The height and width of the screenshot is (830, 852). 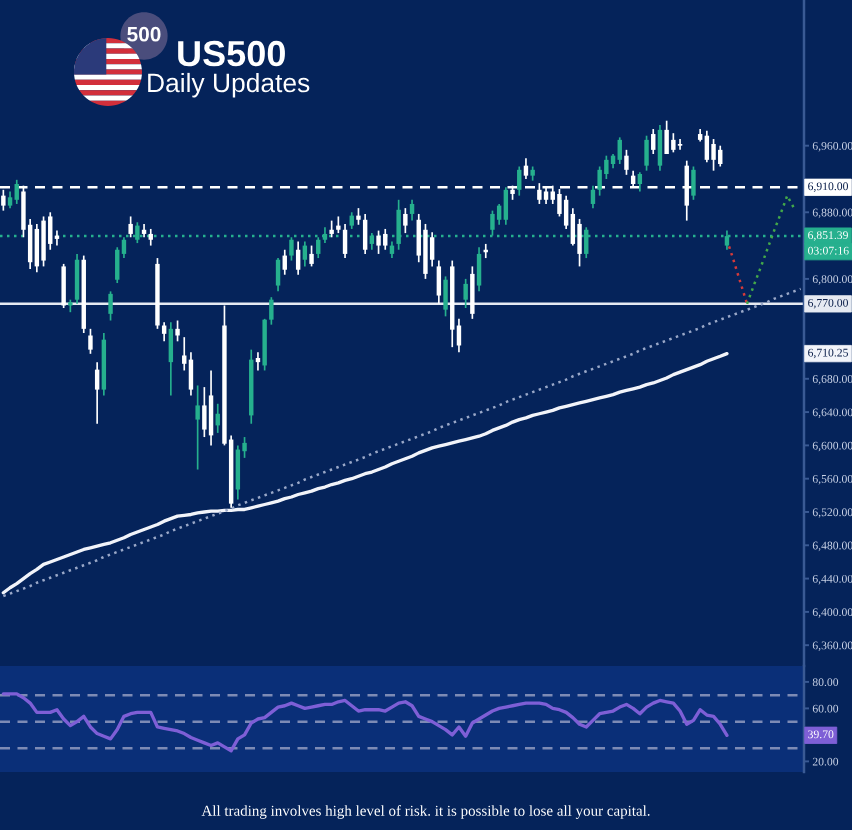 What do you see at coordinates (229, 85) in the screenshot?
I see `text: Daily Updates` at bounding box center [229, 85].